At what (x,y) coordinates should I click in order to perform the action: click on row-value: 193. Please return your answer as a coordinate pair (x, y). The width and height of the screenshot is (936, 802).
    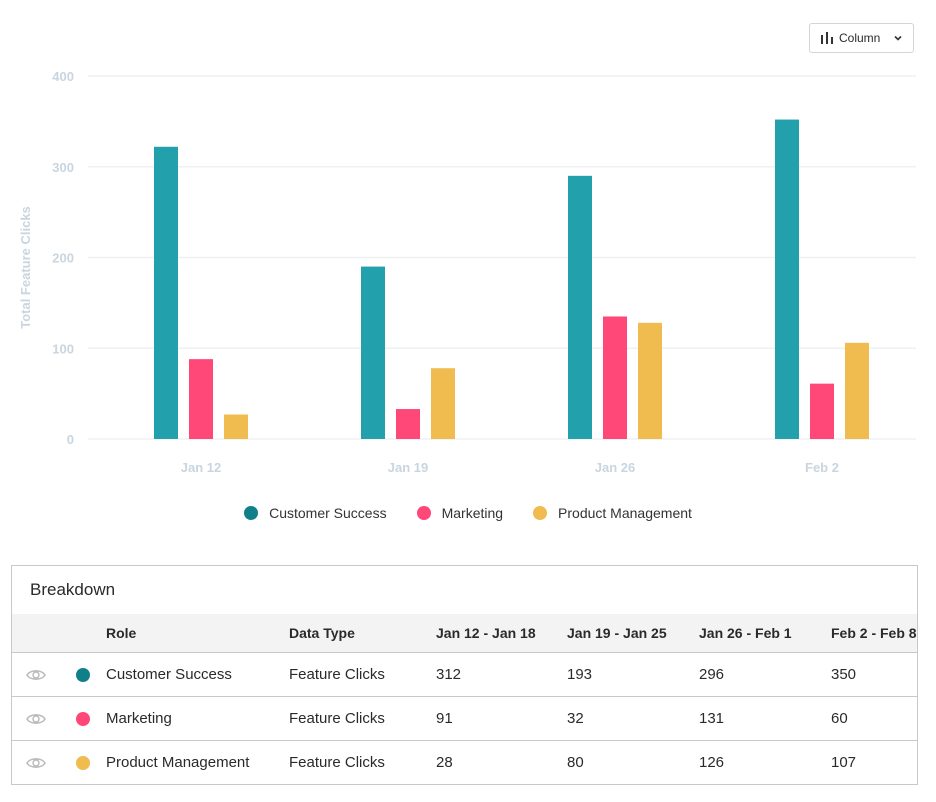
    Looking at the image, I should click on (633, 674).